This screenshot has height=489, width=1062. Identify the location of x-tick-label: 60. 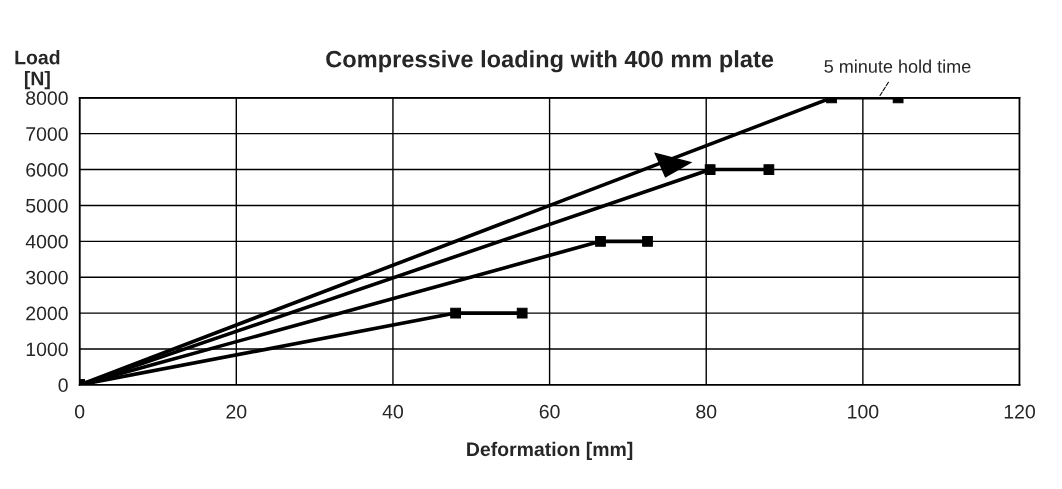
(549, 411).